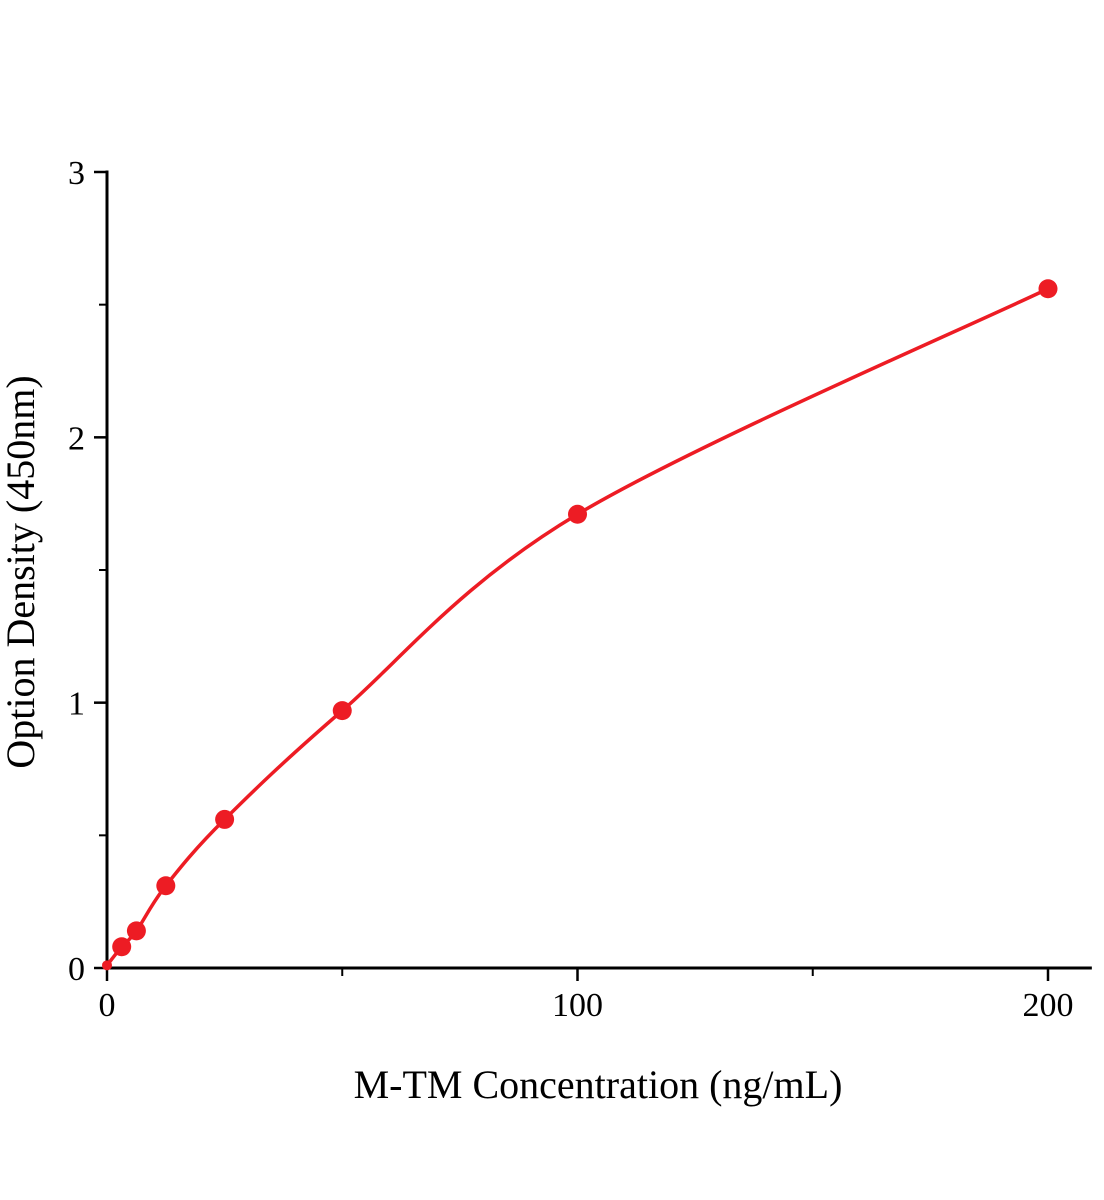  I want to click on y-tick-label: 0, so click(76, 969).